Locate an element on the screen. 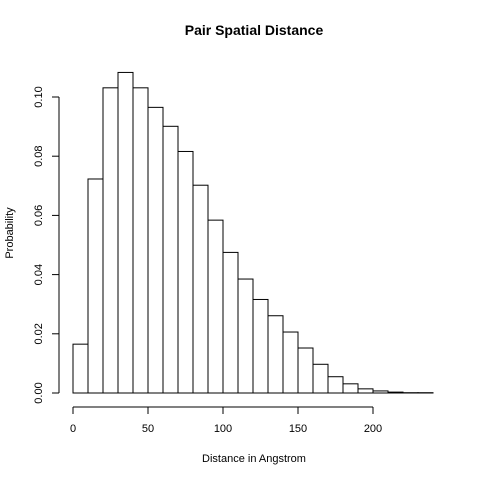  x-axis: 0 50 100 150 200 is located at coordinates (226, 420).